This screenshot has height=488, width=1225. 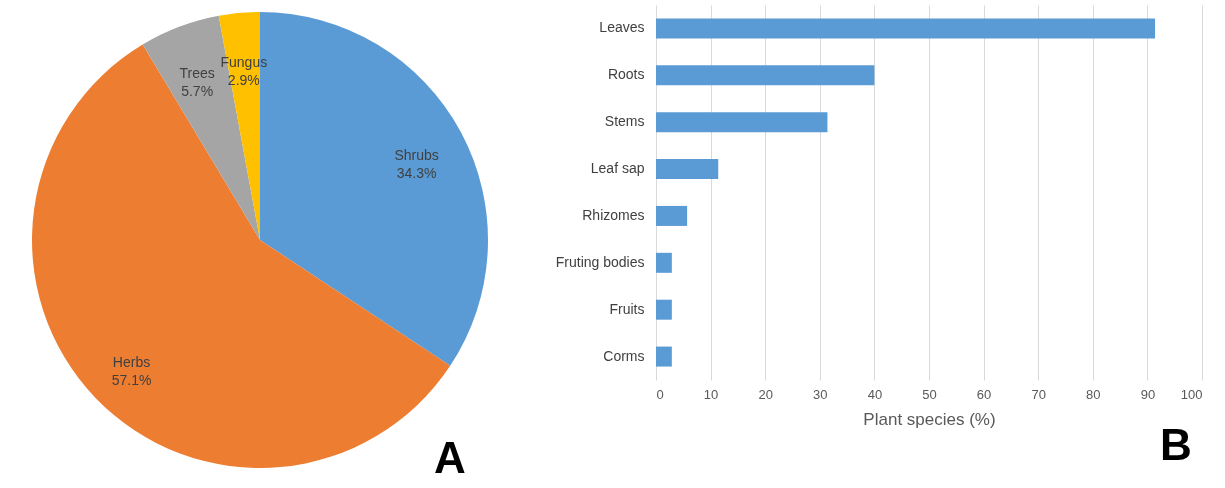 What do you see at coordinates (600, 261) in the screenshot?
I see `y-tick-label: Fruting bodies` at bounding box center [600, 261].